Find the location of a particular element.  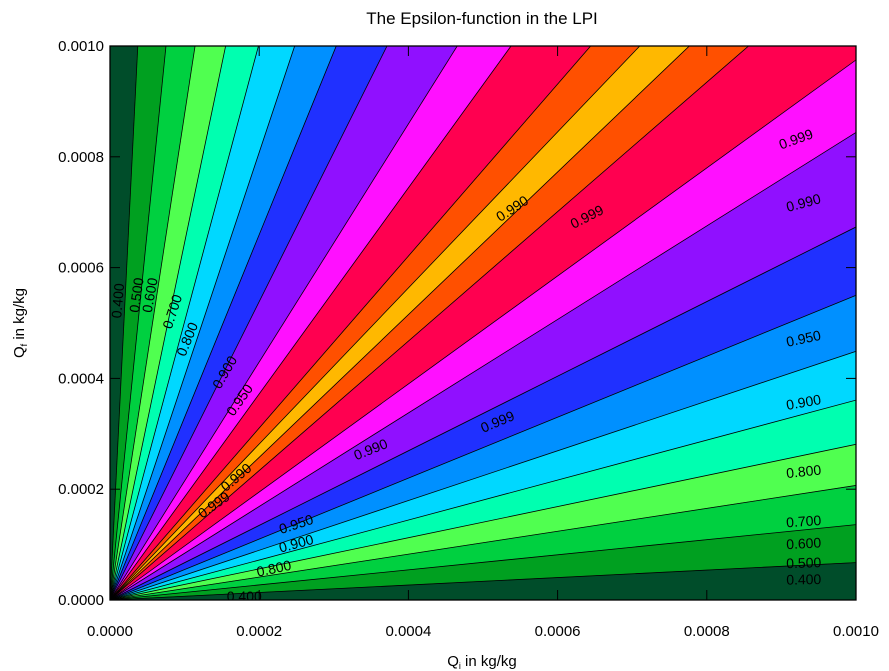

y-axis-title-subscript: f is located at coordinates (24, 344).